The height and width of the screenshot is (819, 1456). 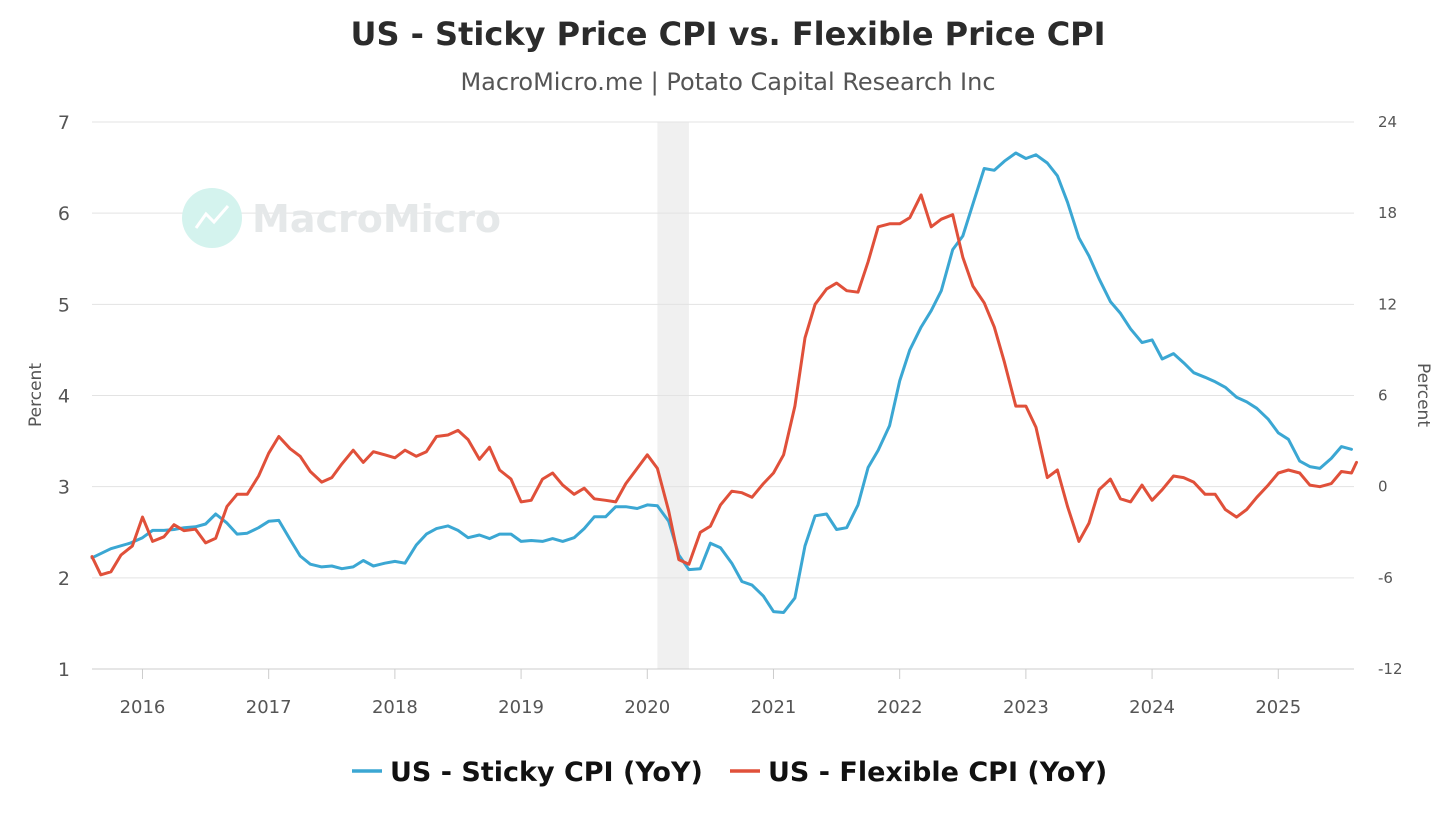 What do you see at coordinates (521, 707) in the screenshot?
I see `x-tick-label: 2019` at bounding box center [521, 707].